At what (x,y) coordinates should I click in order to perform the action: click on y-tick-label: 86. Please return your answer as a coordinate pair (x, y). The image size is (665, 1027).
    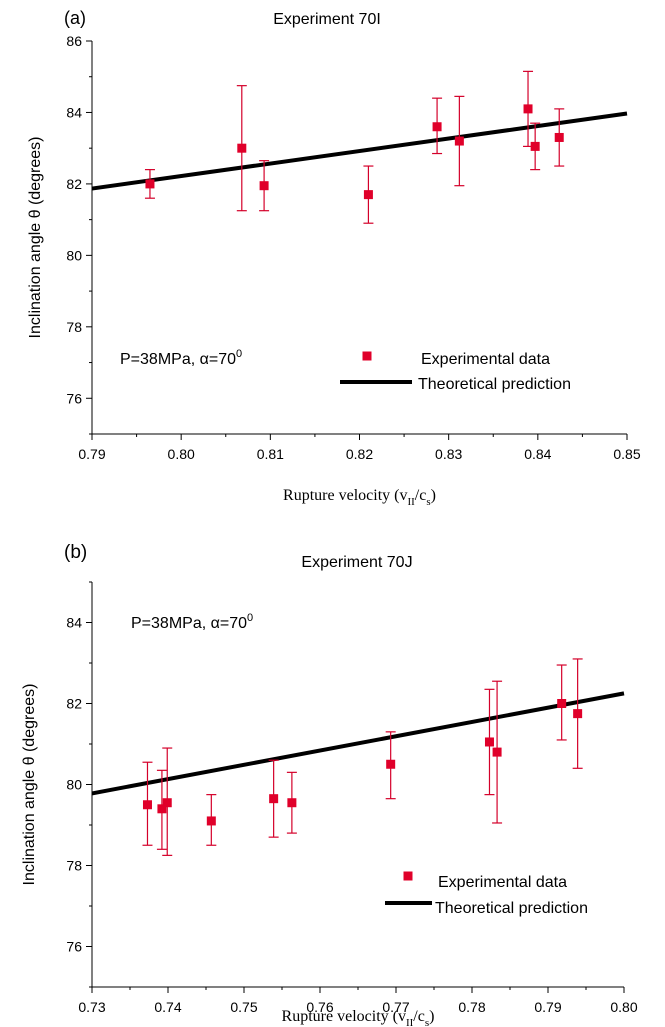
    Looking at the image, I should click on (74, 41).